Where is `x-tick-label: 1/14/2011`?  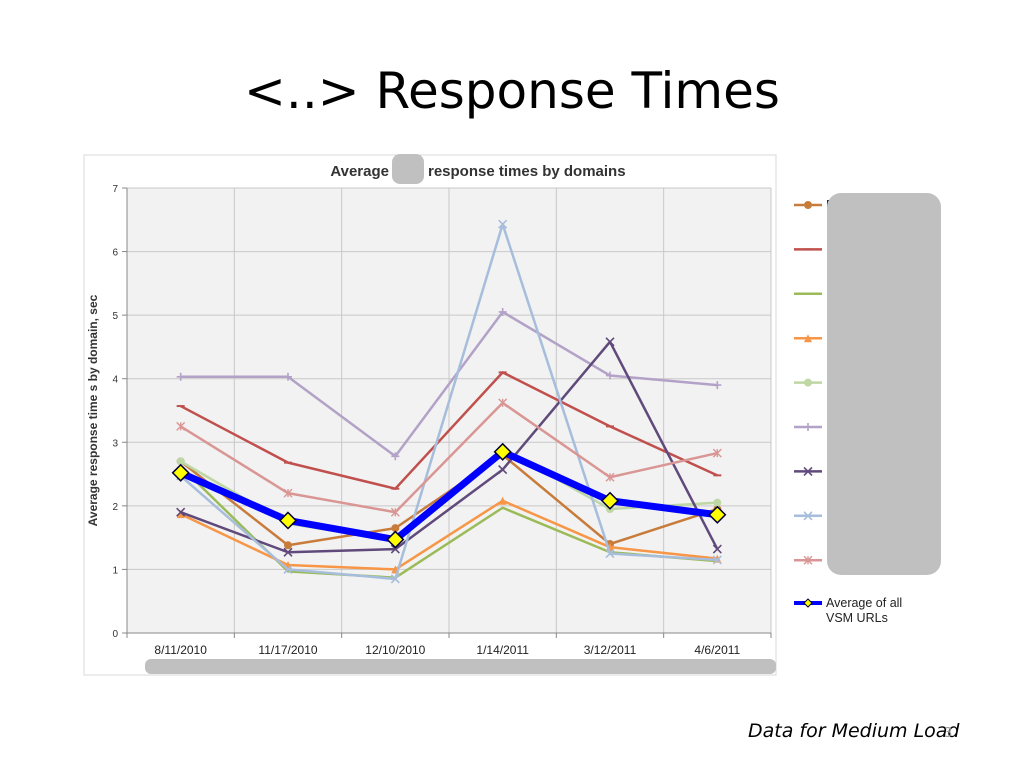 x-tick-label: 1/14/2011 is located at coordinates (502, 650).